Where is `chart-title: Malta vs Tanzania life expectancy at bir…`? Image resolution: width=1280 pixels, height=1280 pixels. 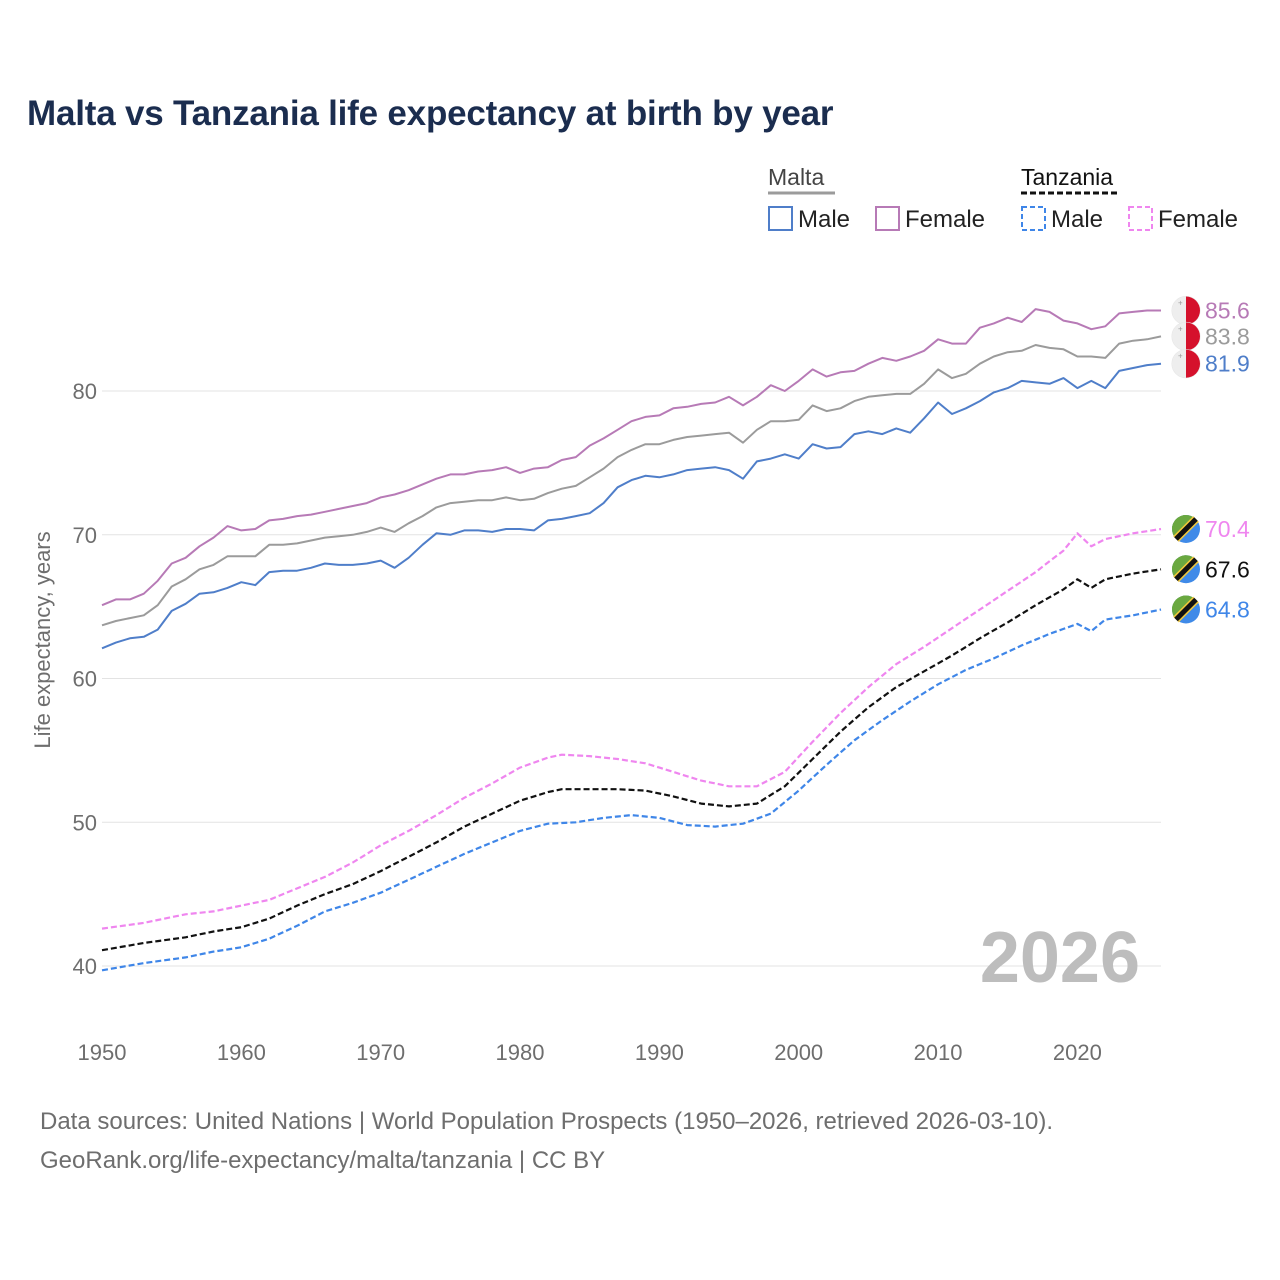 chart-title: Malta vs Tanzania life expectancy at bir… is located at coordinates (430, 113).